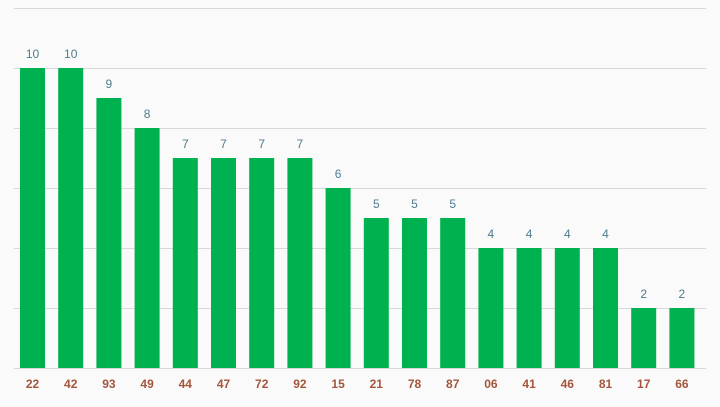  I want to click on x-tick-label: 93, so click(109, 384).